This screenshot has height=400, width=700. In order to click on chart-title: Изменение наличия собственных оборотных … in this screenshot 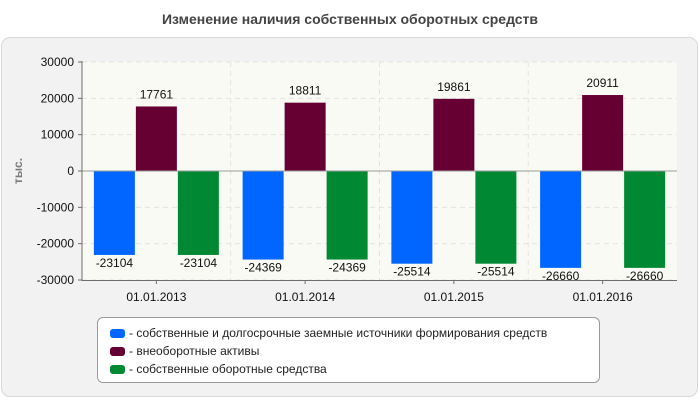, I will do `click(350, 19)`.